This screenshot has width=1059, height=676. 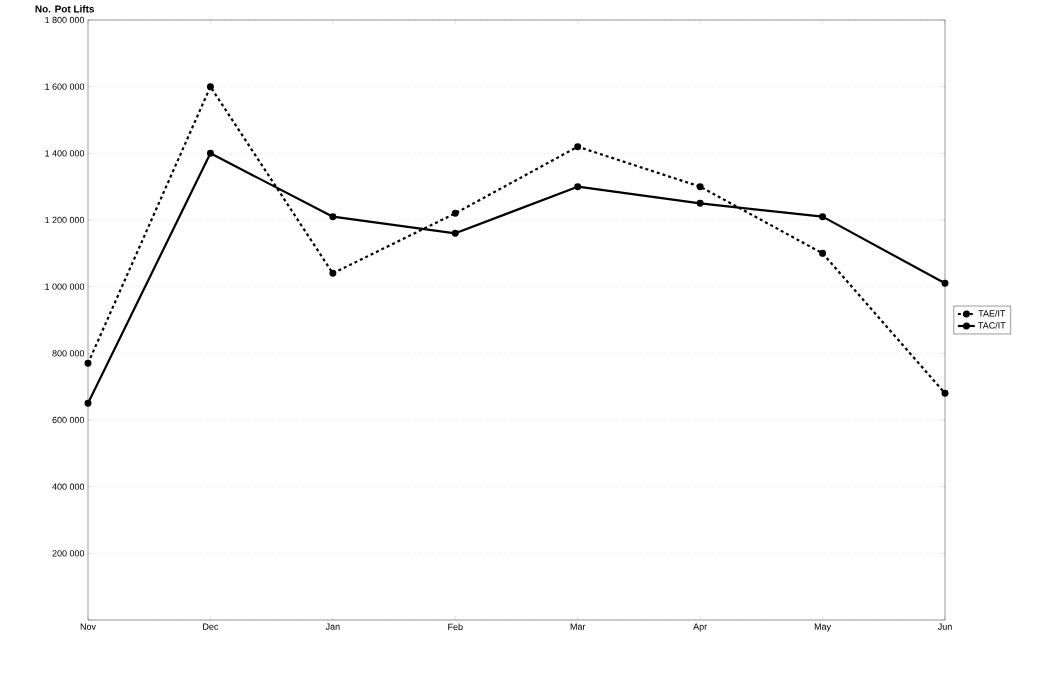 What do you see at coordinates (700, 627) in the screenshot?
I see `x-tick-label: Apr` at bounding box center [700, 627].